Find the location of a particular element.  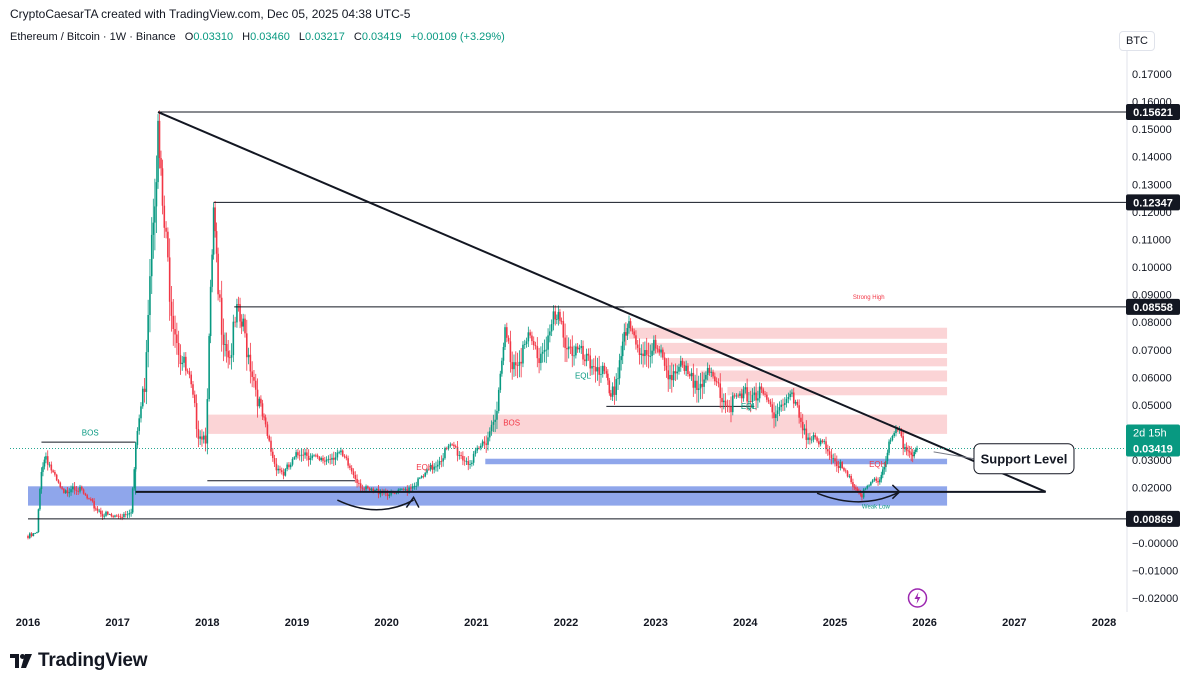

demand-zone is located at coordinates (488, 496).